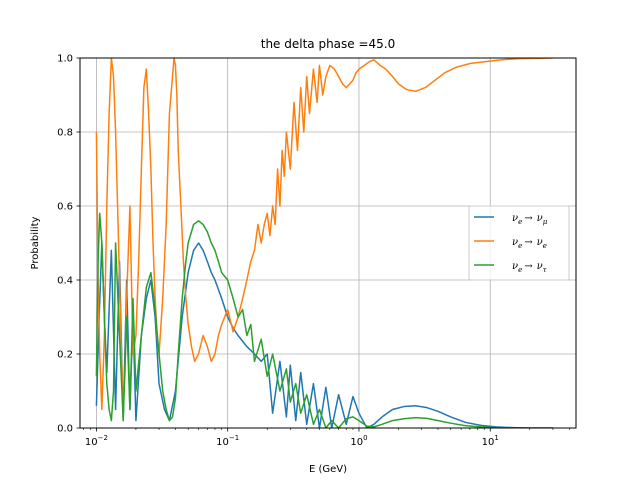 The width and height of the screenshot is (640, 480). Describe the element at coordinates (65, 429) in the screenshot. I see `y-tick-label: 0.0` at that location.